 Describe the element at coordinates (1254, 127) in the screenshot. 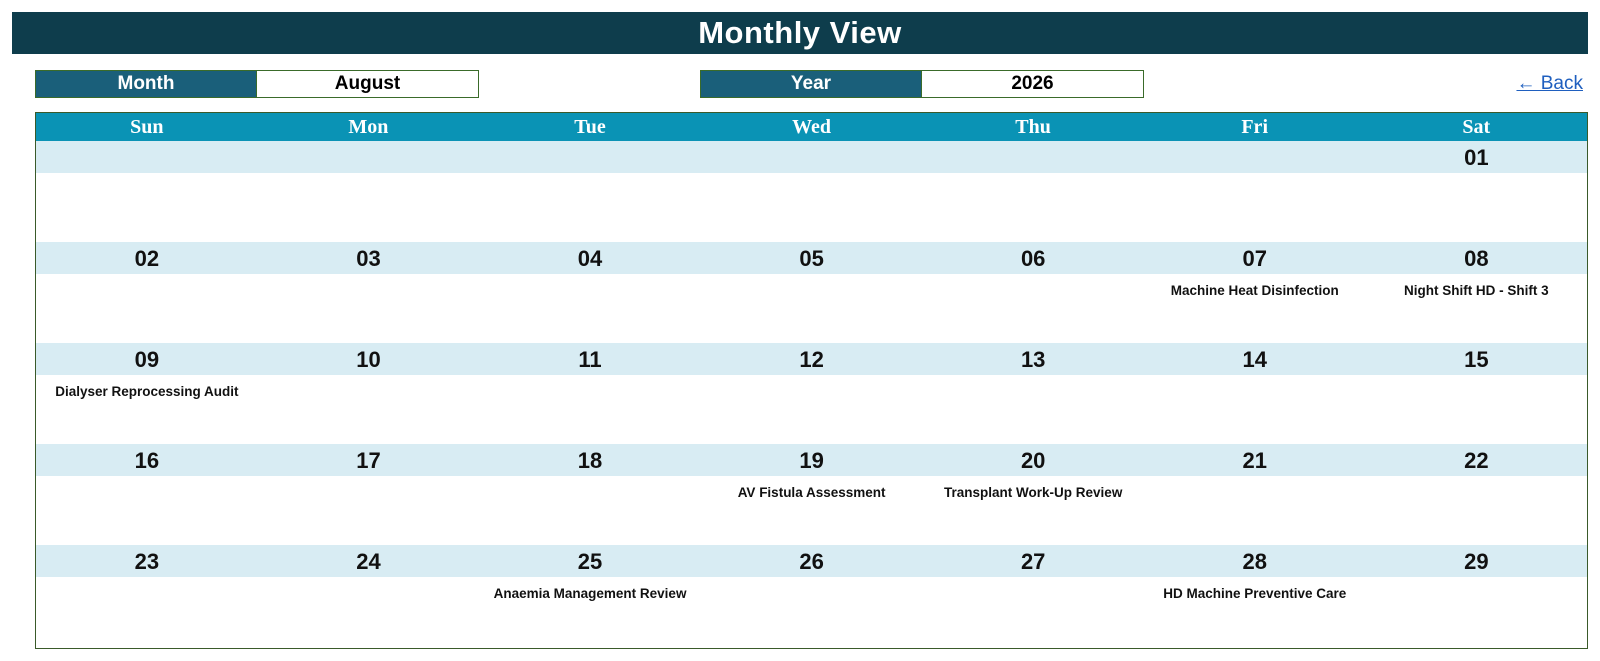

I see `weekday-fri: Fri` at that location.